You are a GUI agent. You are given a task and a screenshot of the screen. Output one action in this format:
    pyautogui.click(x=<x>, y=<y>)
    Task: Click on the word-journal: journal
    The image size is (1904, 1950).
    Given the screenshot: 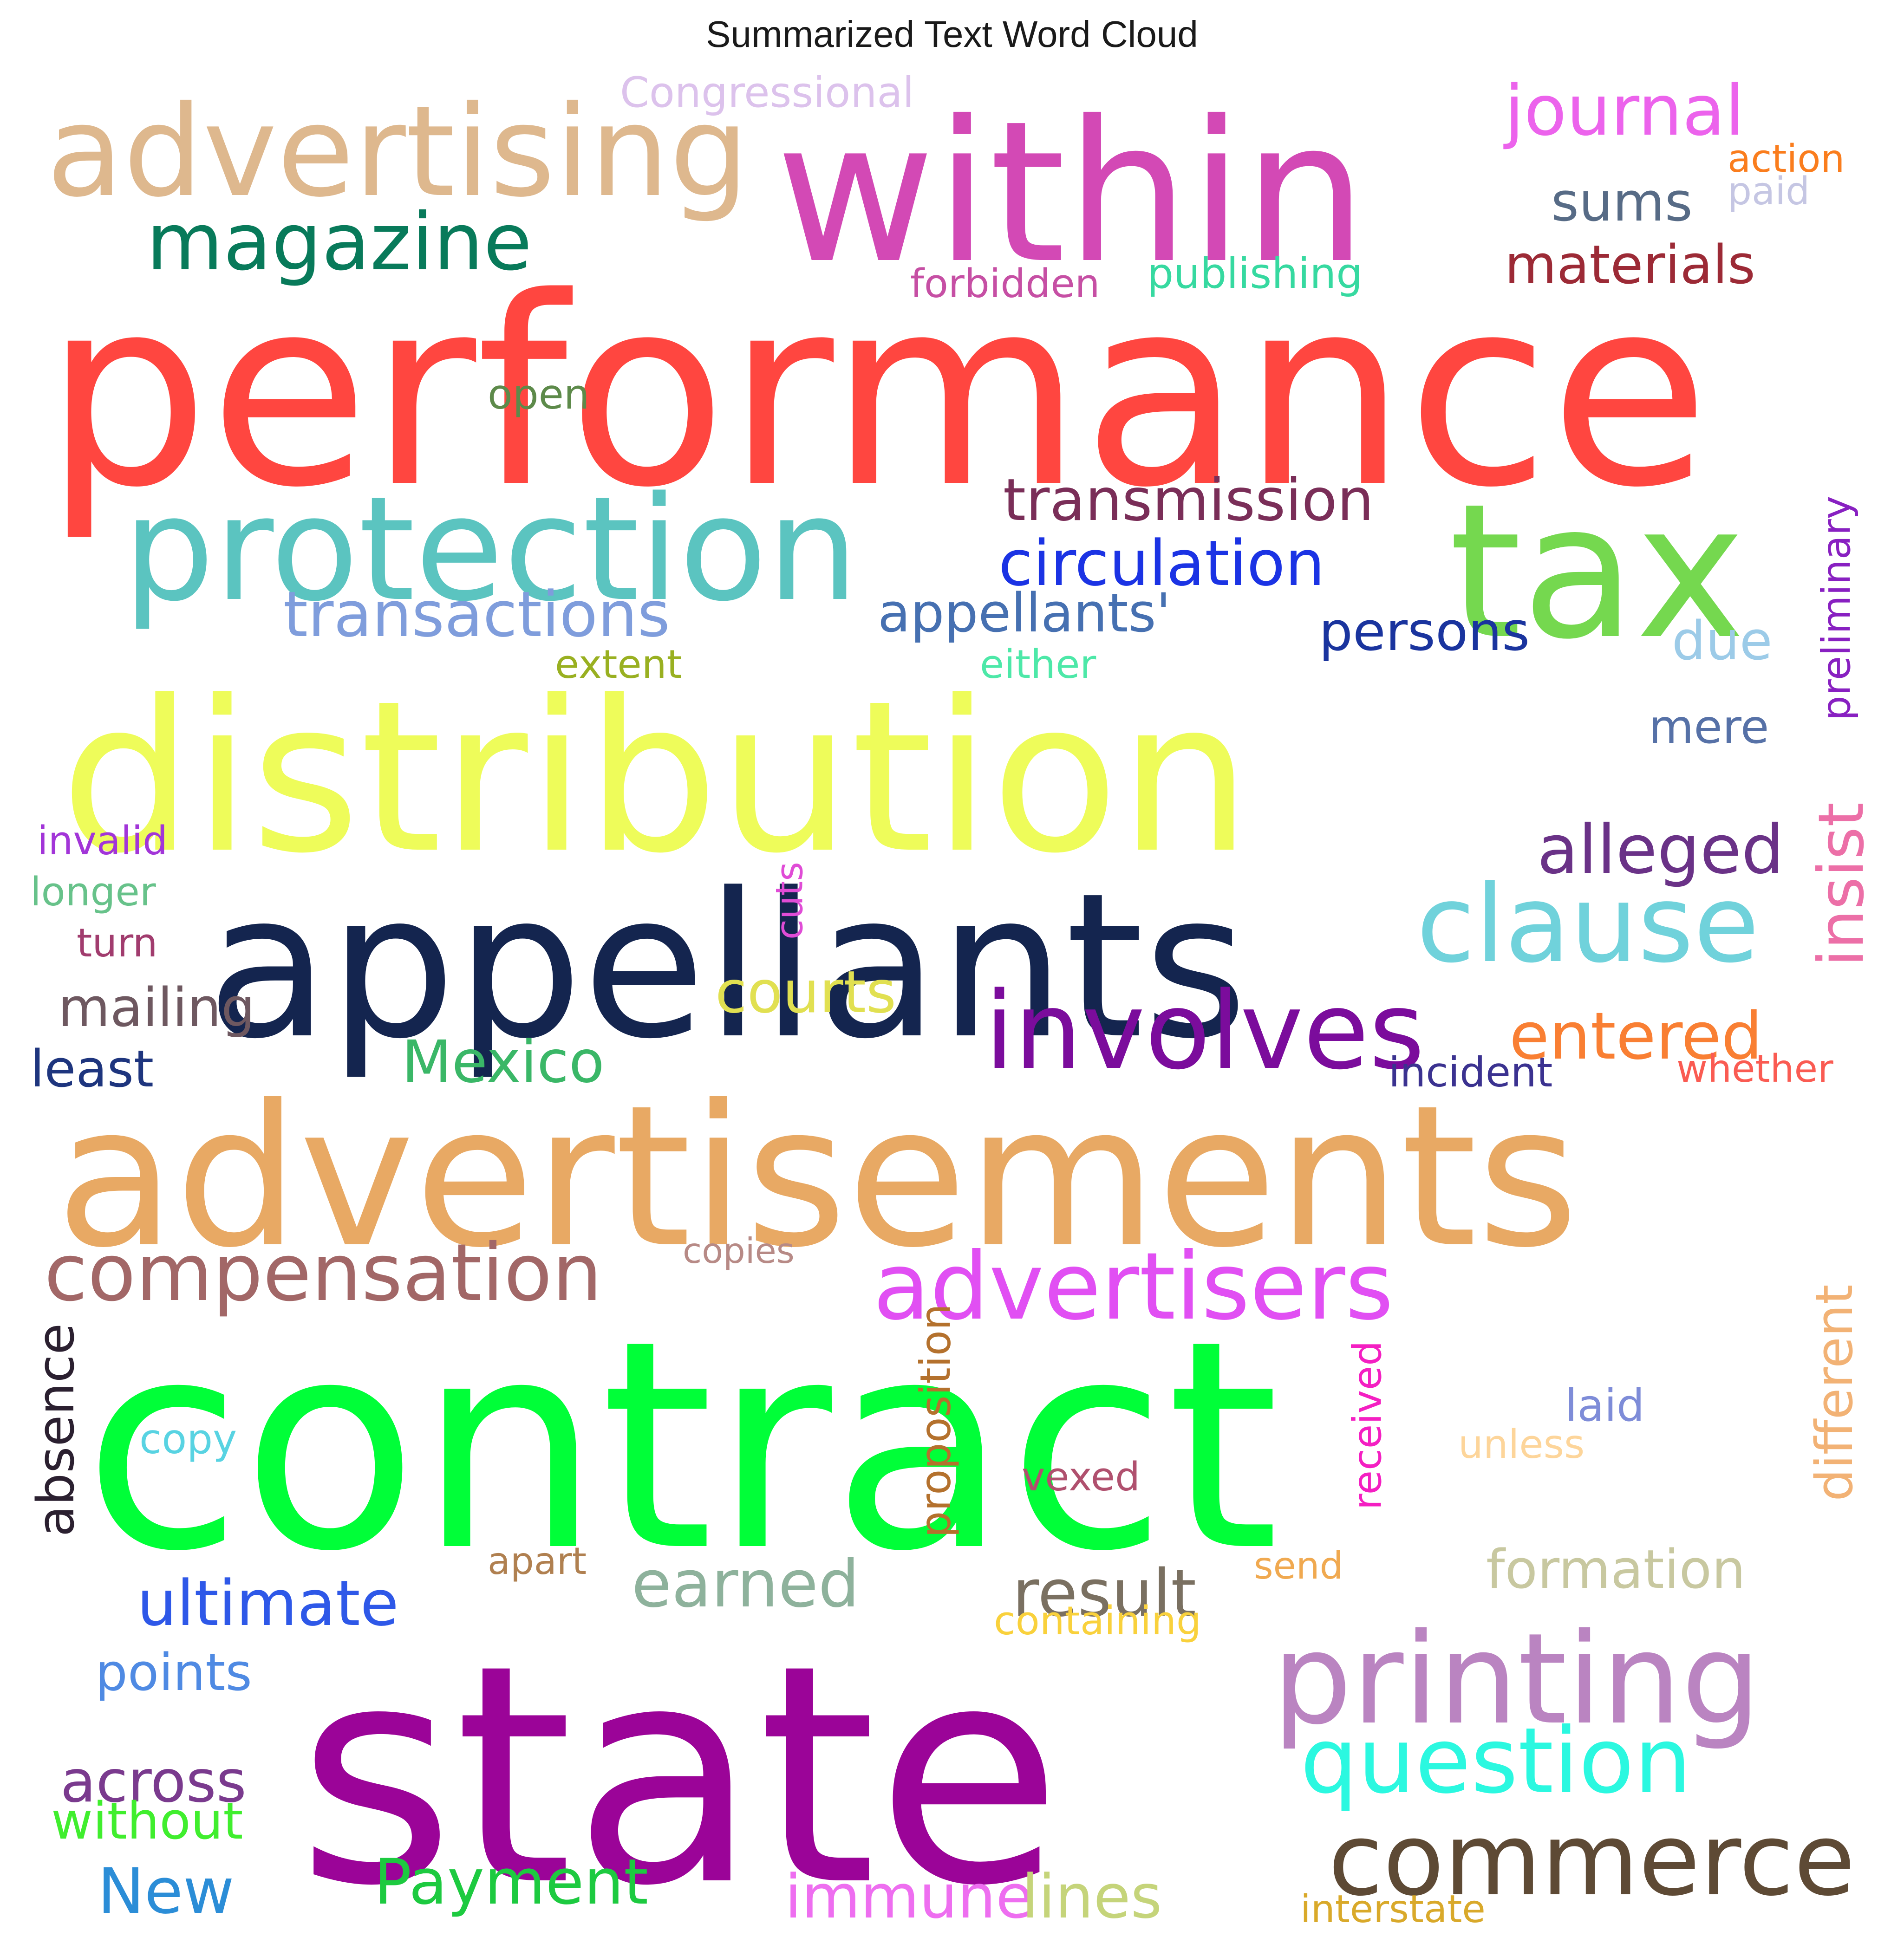 What is the action you would take?
    pyautogui.click(x=1623, y=111)
    